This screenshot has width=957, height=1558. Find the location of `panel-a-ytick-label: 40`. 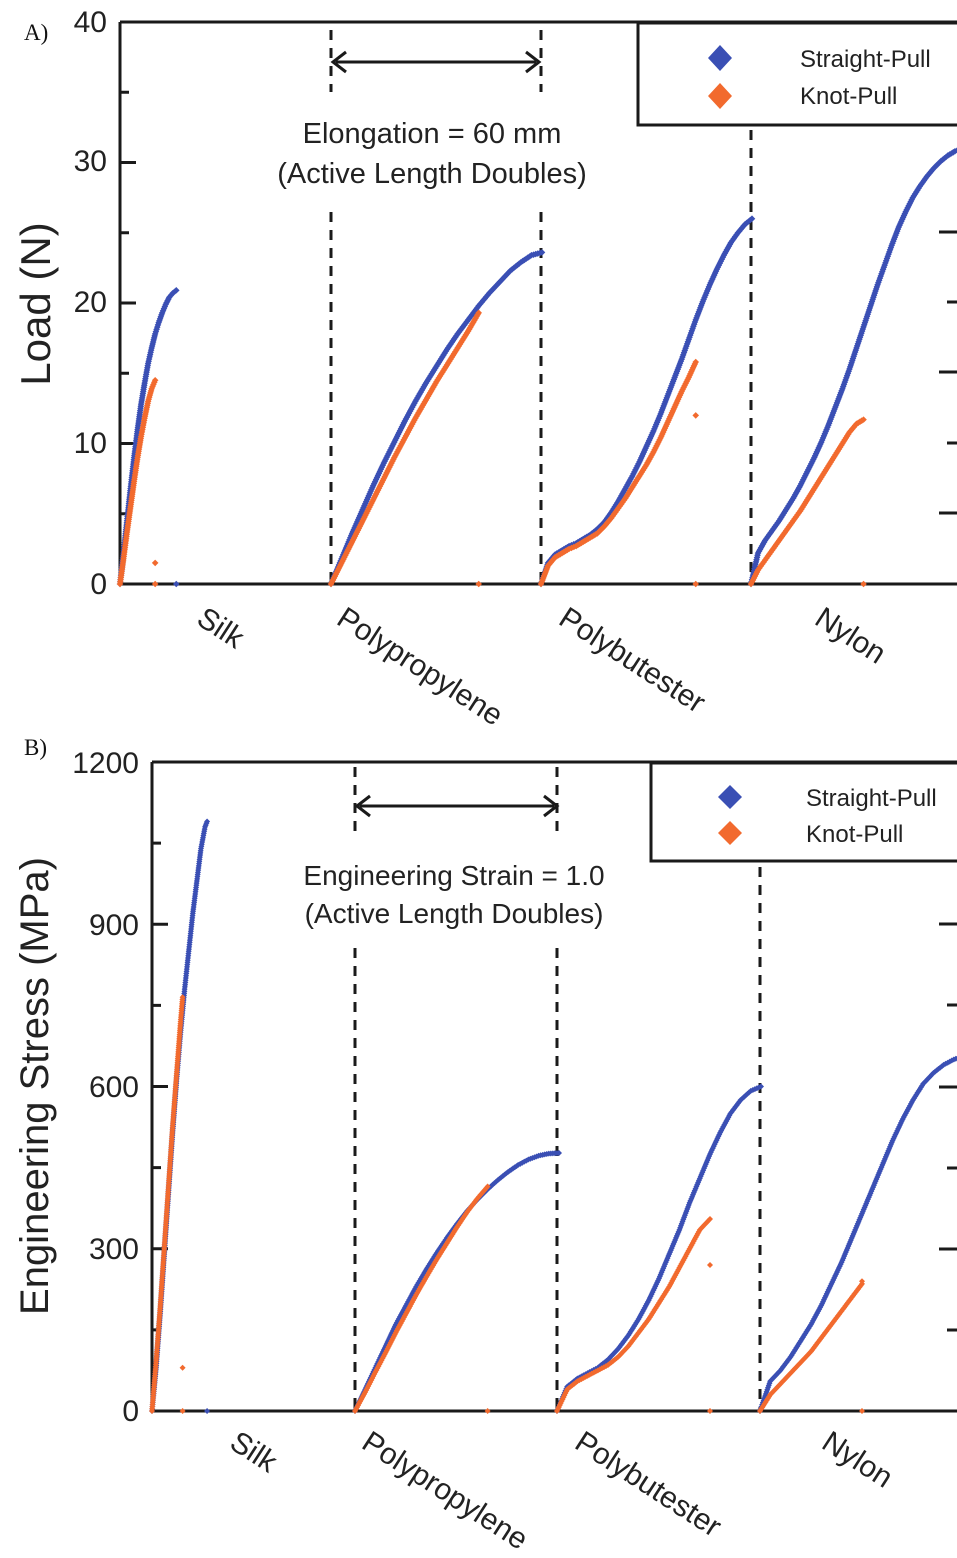

panel-a-ytick-label: 40 is located at coordinates (90, 22).